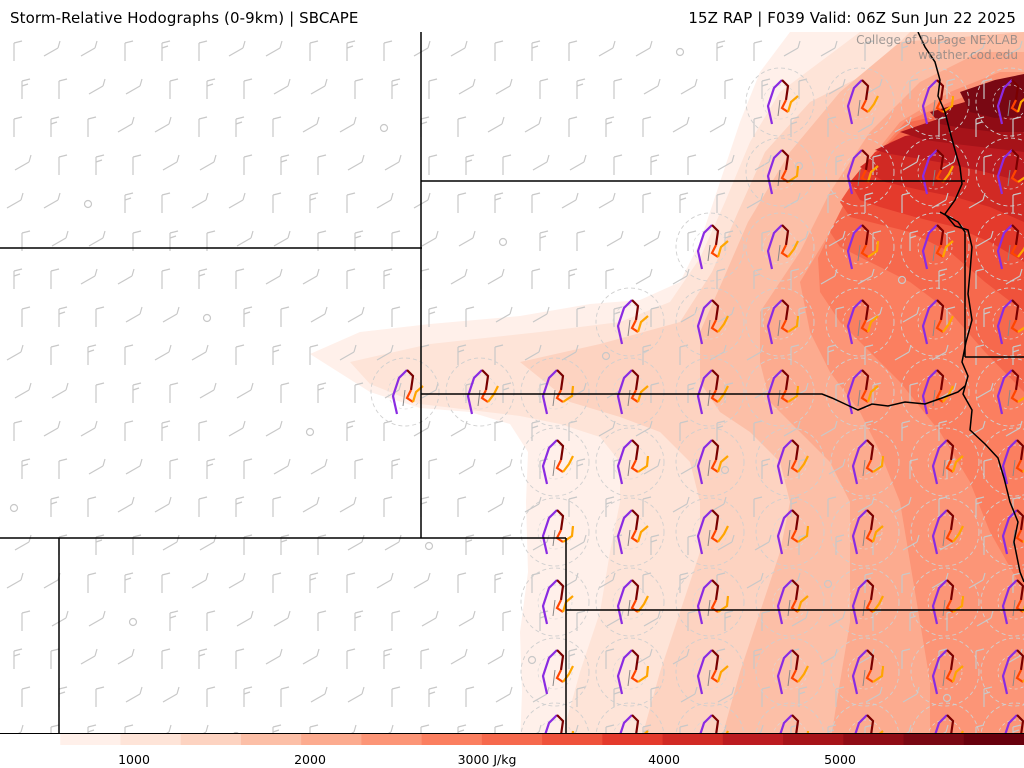  Describe the element at coordinates (30, 739) in the screenshot. I see `colorbar-swatch` at that location.